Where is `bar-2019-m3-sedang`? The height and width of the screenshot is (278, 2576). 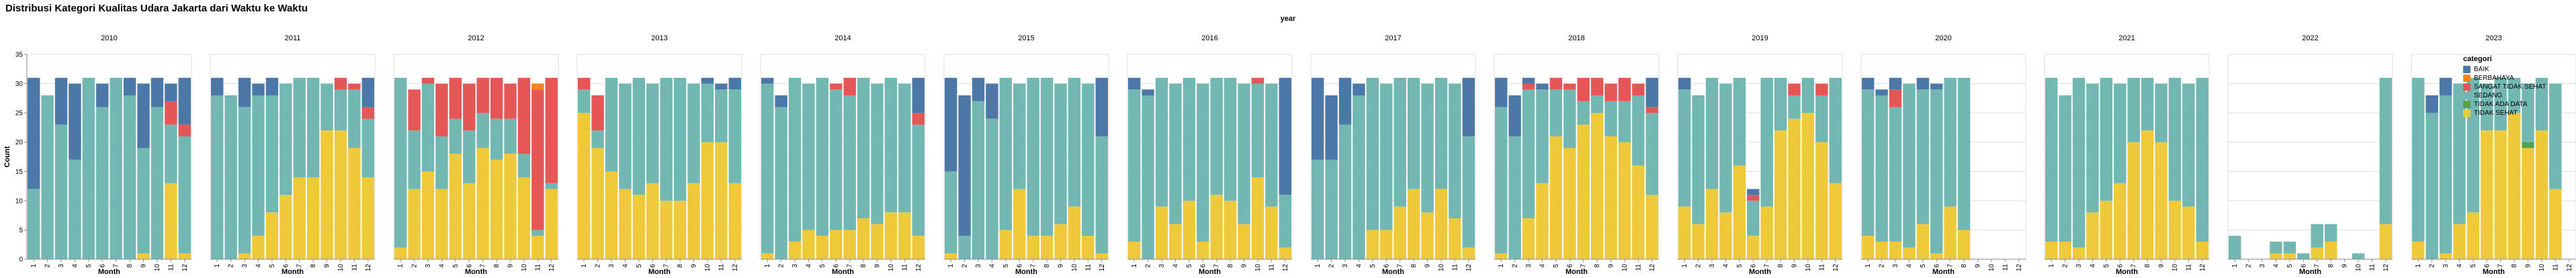 bar-2019-m3-sedang is located at coordinates (1712, 133).